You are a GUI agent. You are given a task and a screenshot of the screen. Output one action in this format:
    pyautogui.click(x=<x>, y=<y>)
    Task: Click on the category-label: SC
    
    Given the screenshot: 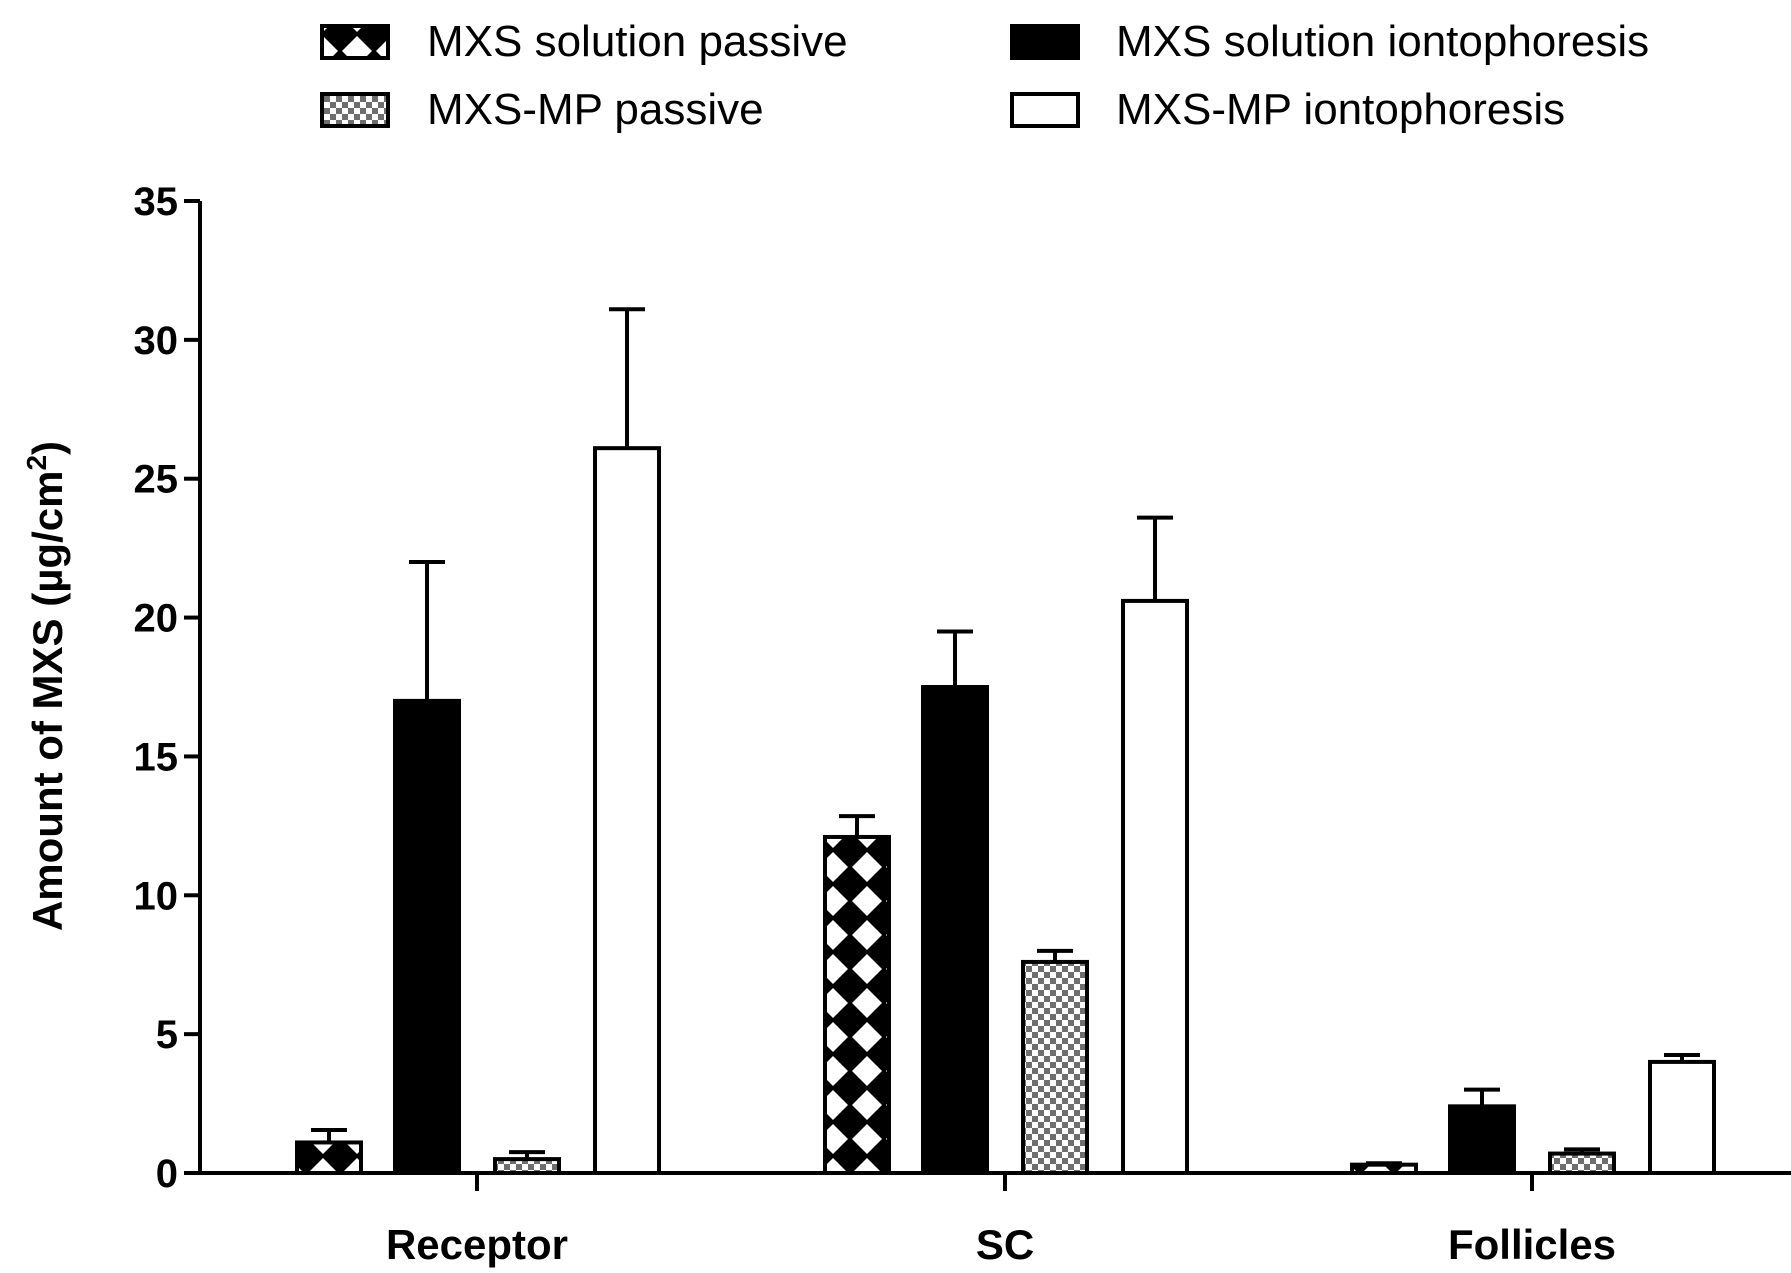 What is the action you would take?
    pyautogui.click(x=1005, y=1244)
    